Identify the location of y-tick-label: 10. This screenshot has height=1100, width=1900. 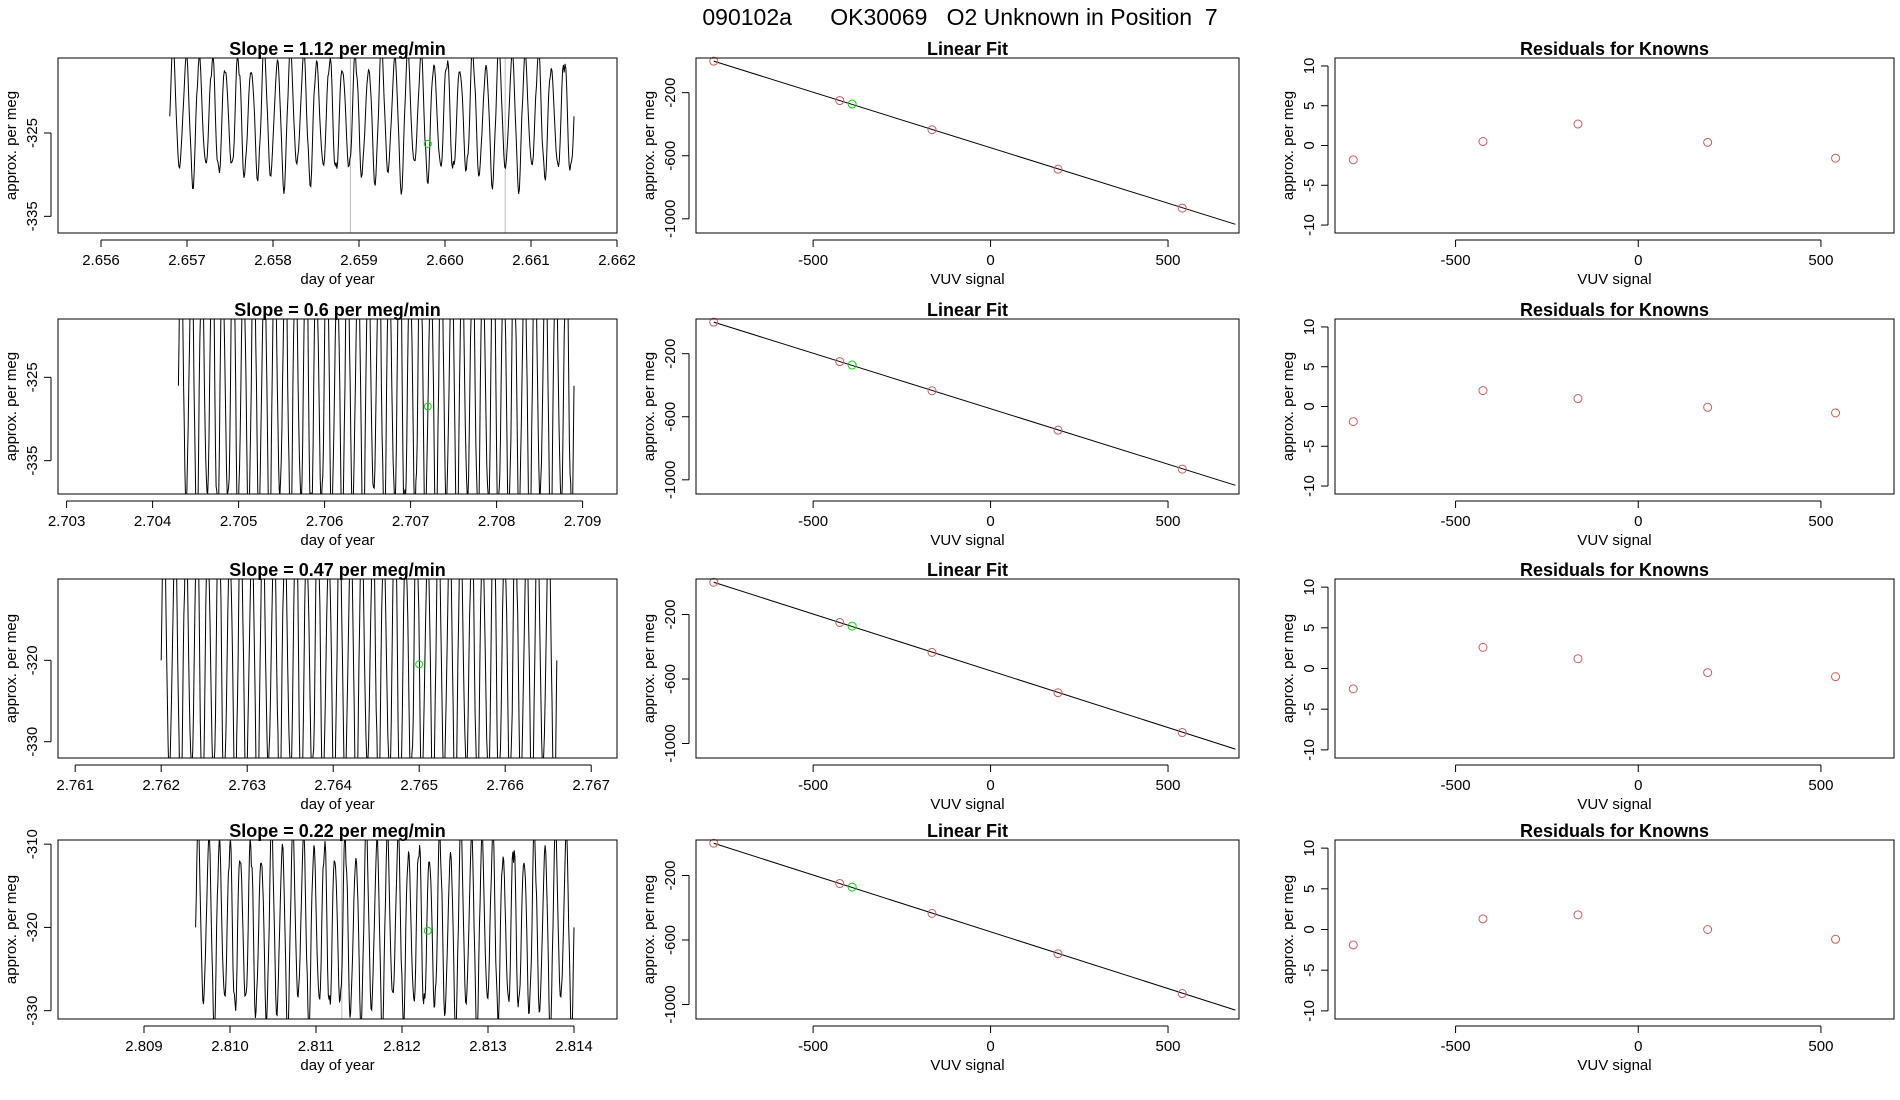
(1309, 327).